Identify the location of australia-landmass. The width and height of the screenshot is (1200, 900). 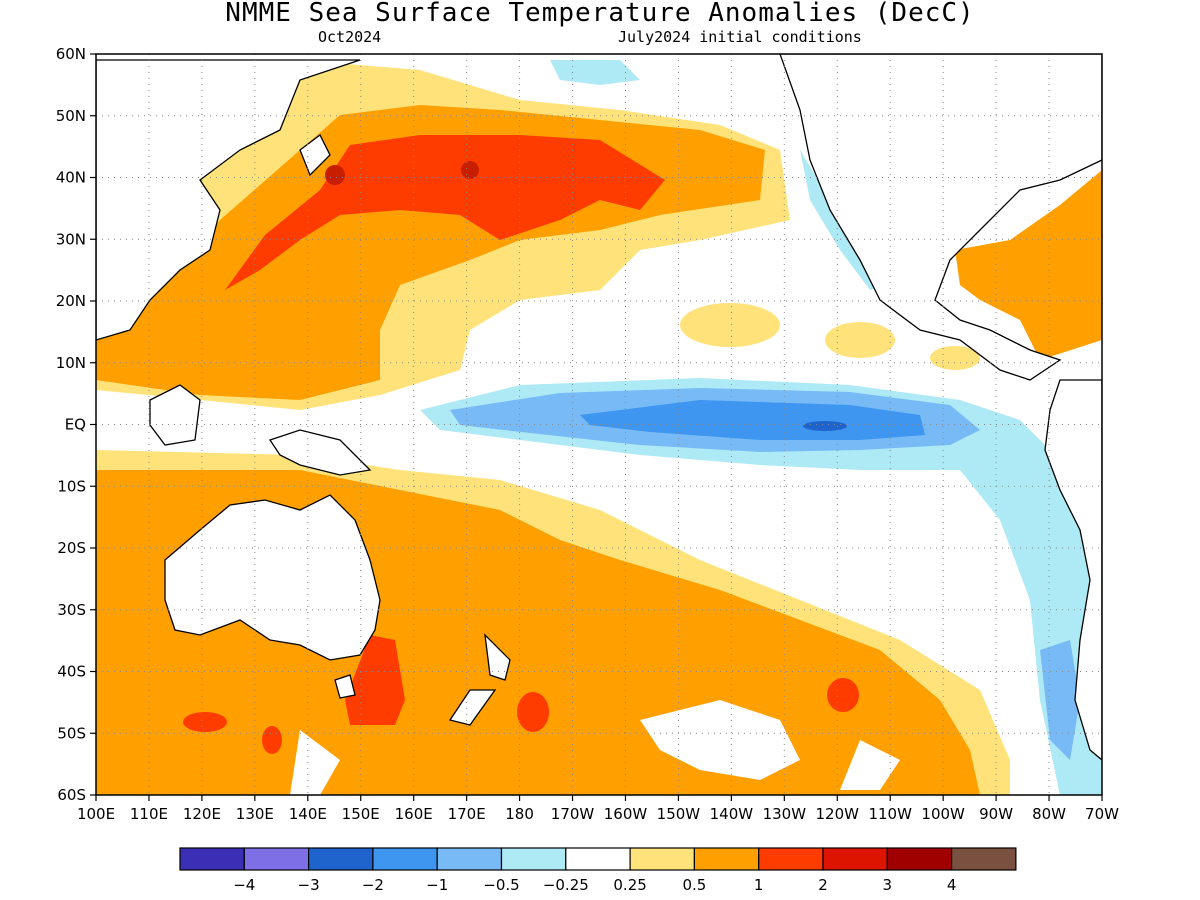
(272, 577).